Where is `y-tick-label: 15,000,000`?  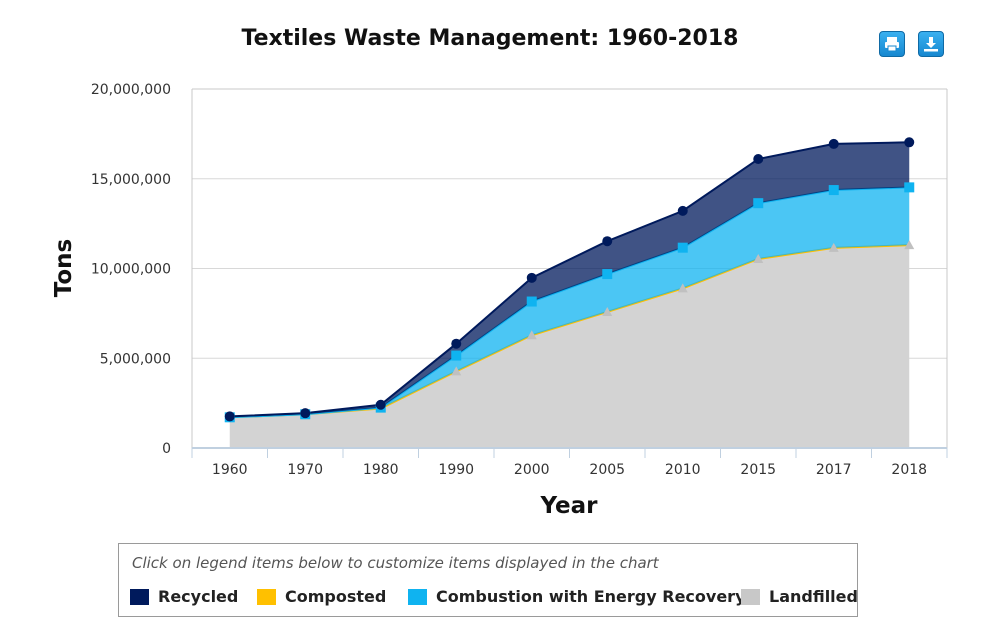
y-tick-label: 15,000,000 is located at coordinates (131, 180).